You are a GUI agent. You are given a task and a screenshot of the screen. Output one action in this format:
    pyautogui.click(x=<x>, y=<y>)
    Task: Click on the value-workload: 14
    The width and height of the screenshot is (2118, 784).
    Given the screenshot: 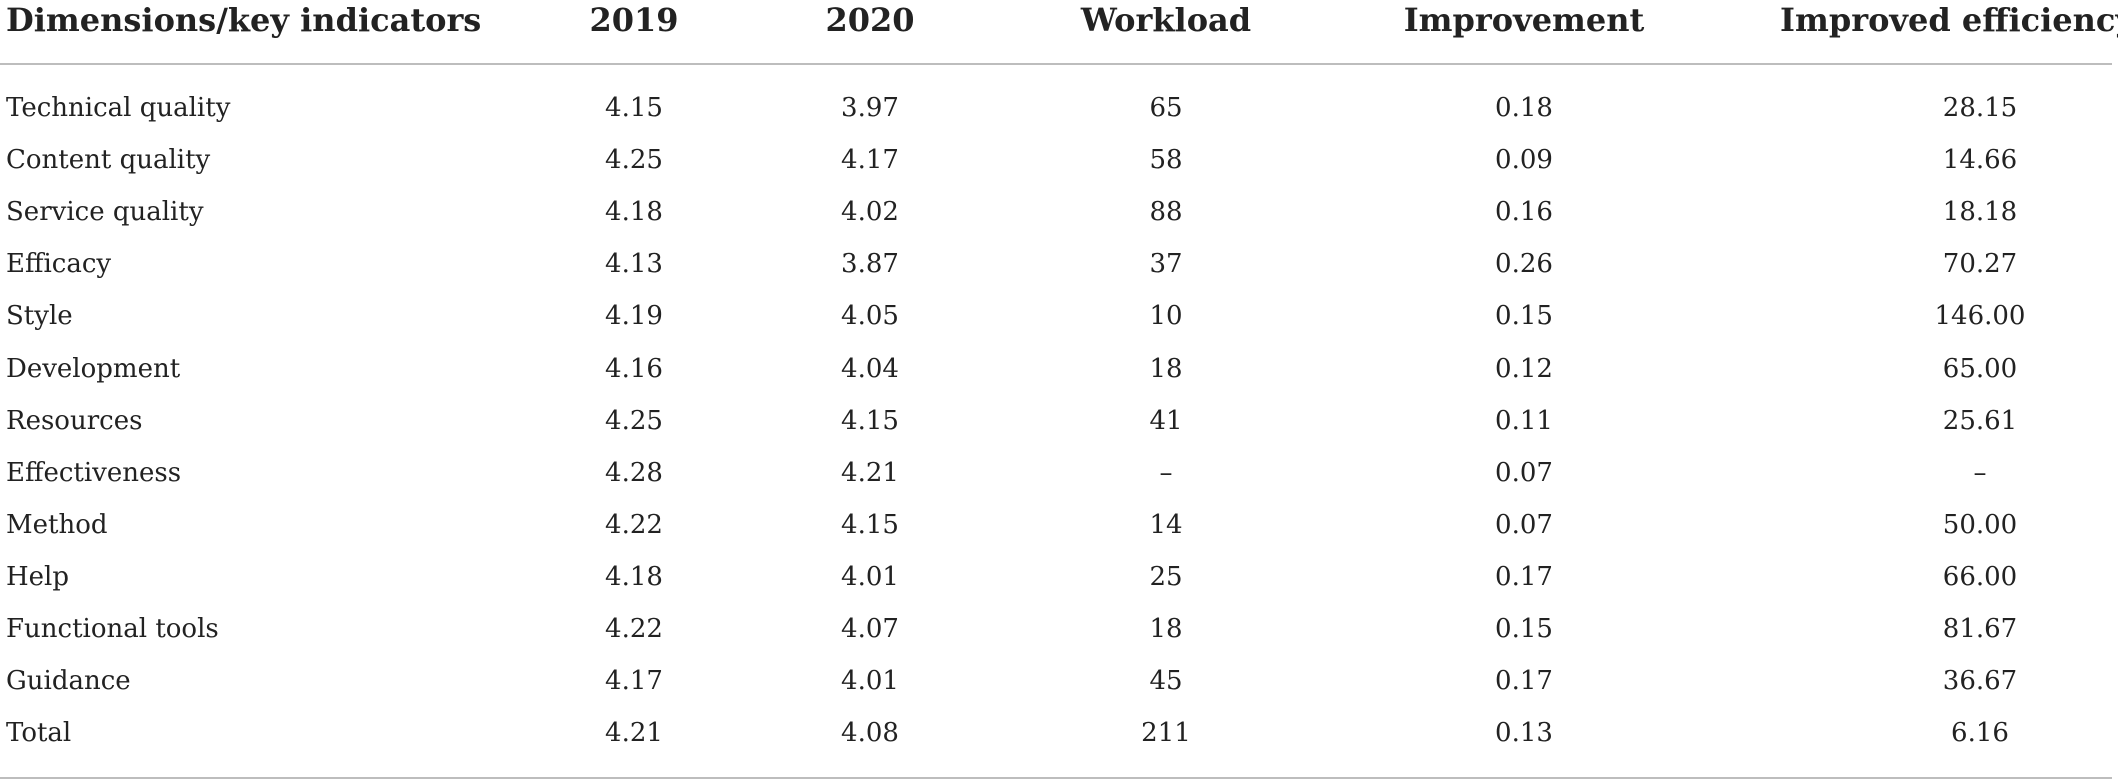 What is the action you would take?
    pyautogui.click(x=1166, y=525)
    